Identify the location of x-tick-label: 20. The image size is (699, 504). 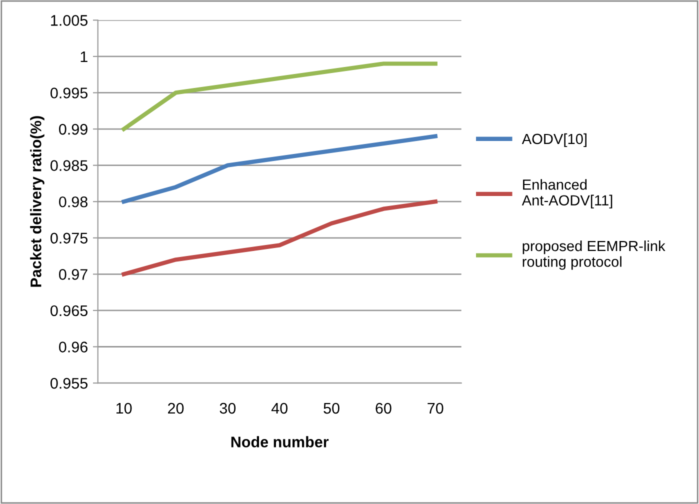
(176, 408).